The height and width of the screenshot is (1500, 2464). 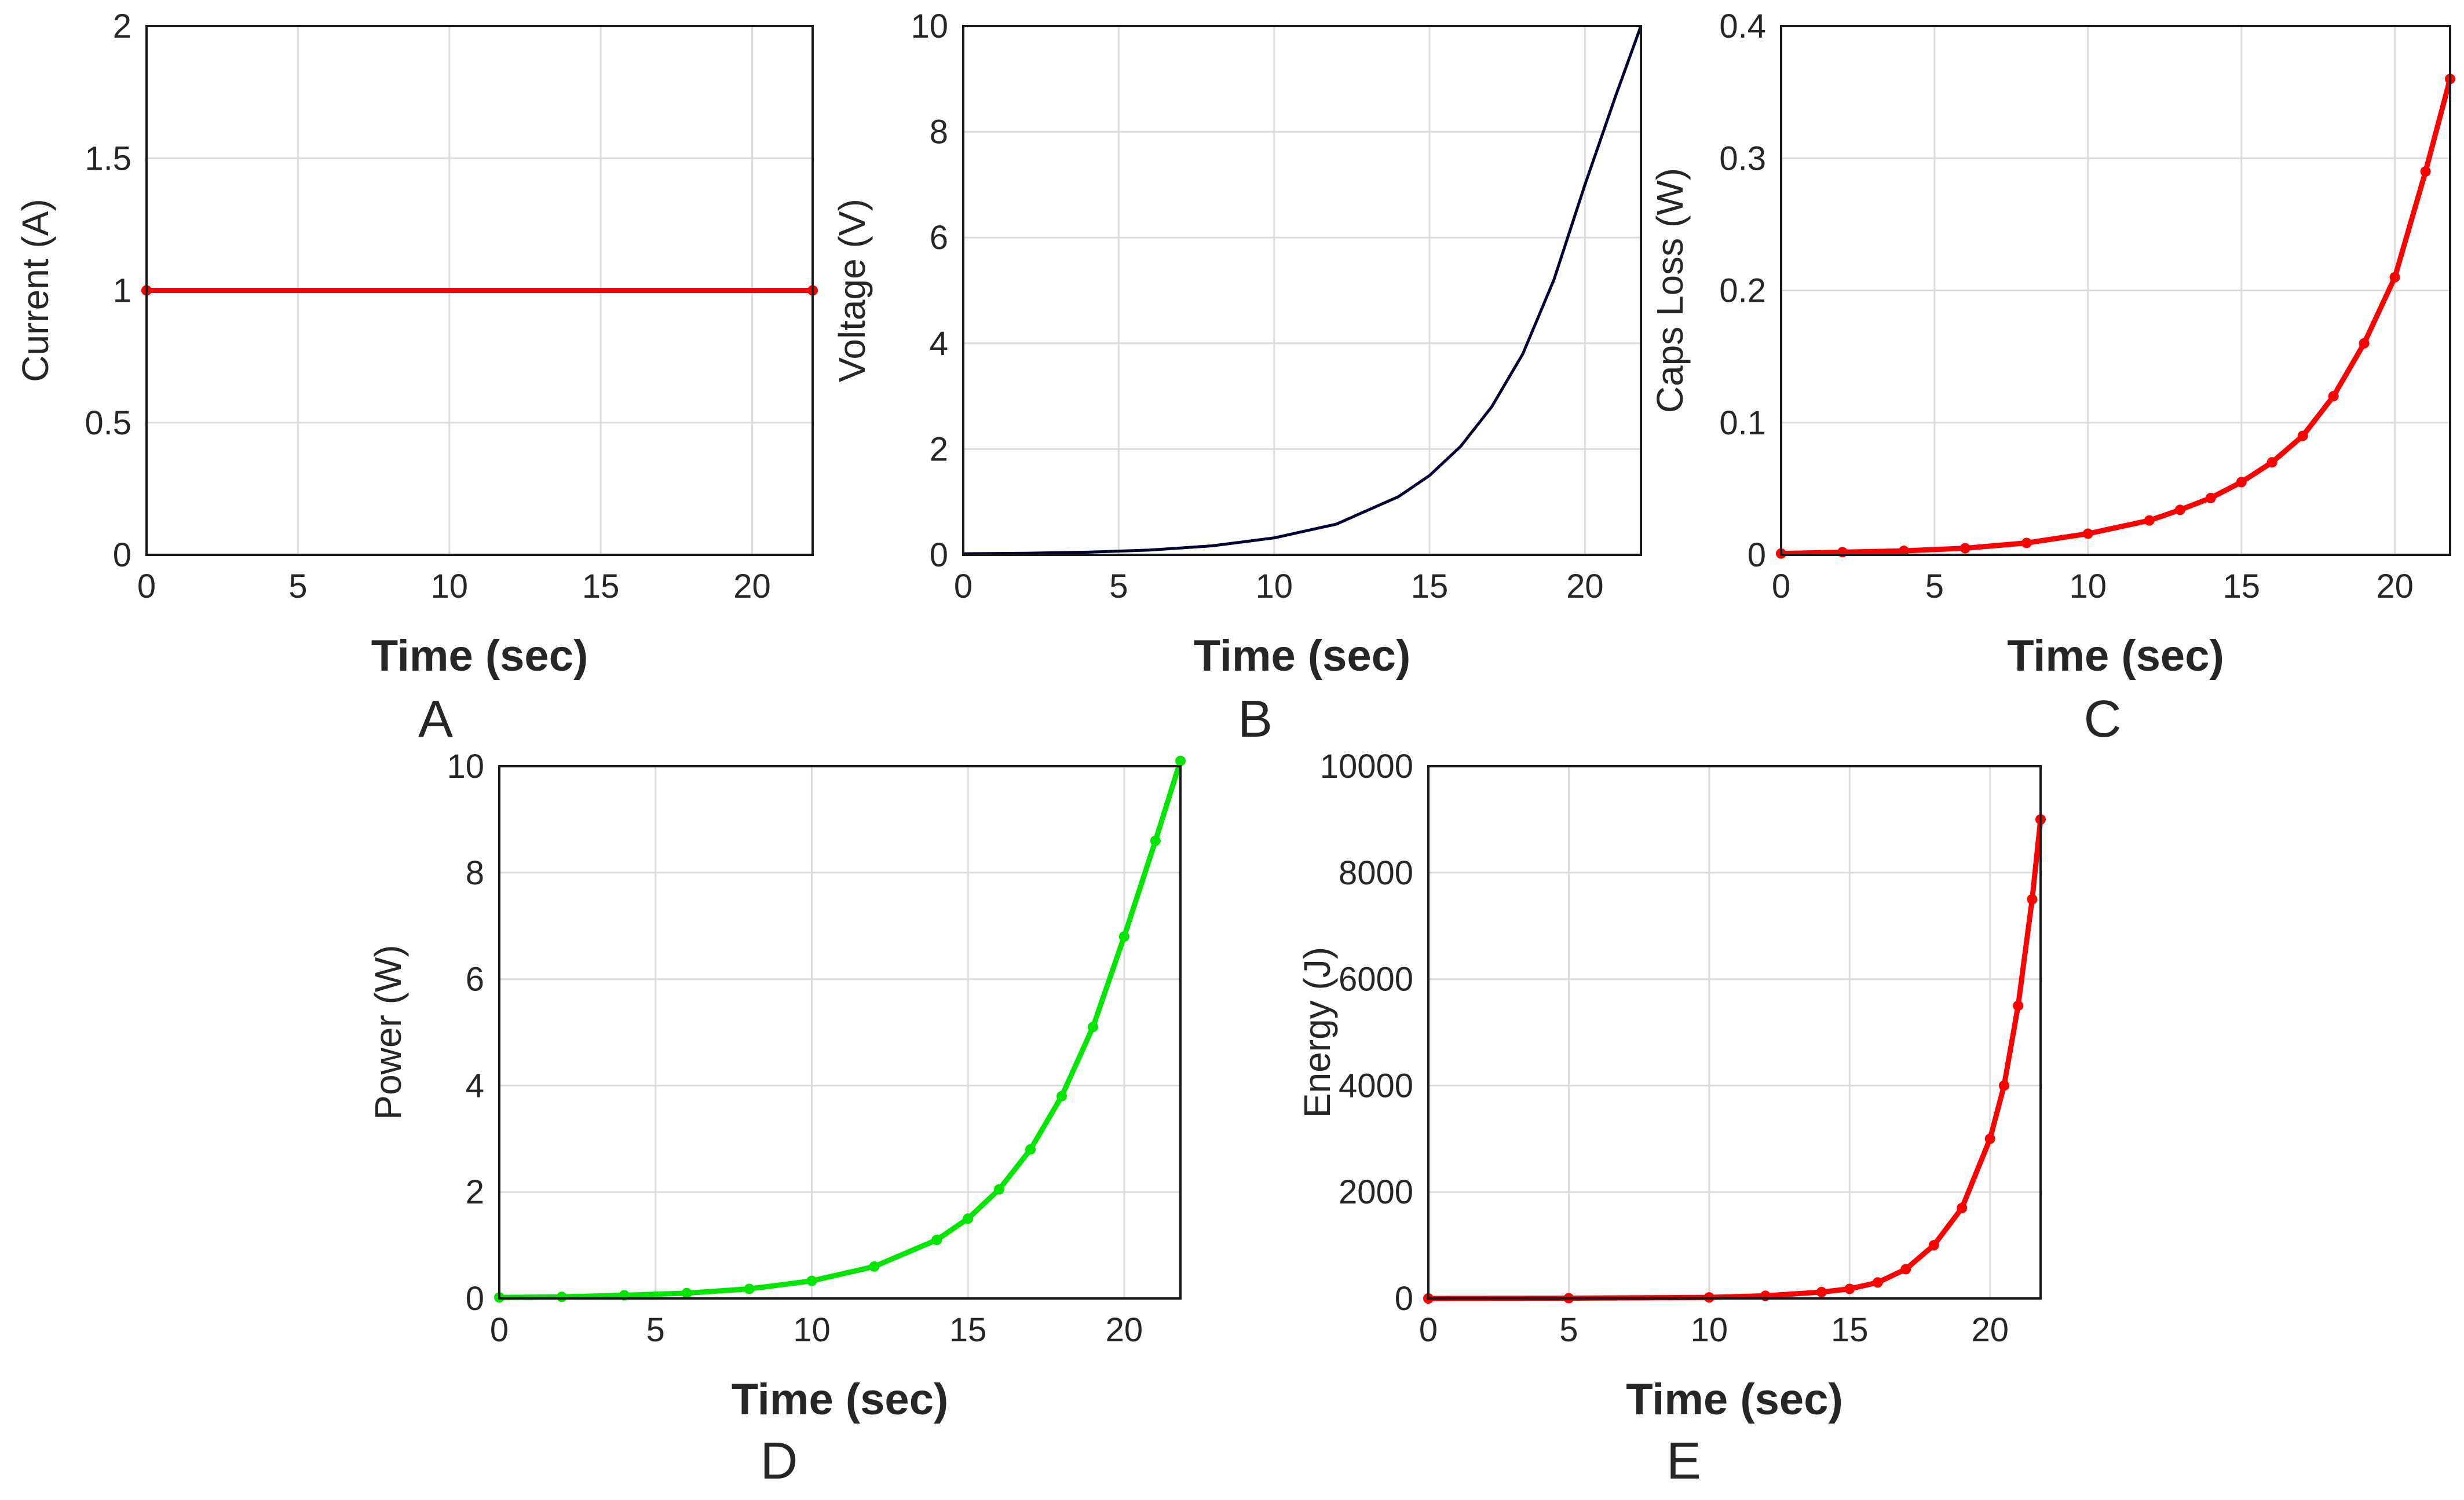 What do you see at coordinates (122, 291) in the screenshot?
I see `y-tick-label: 1` at bounding box center [122, 291].